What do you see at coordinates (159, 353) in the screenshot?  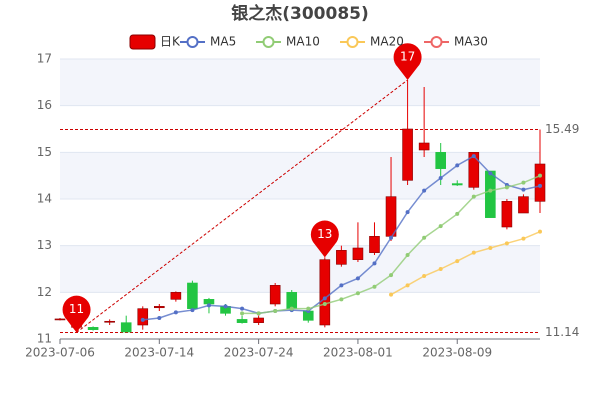 I see `x-tick-label: 2023-07-14` at bounding box center [159, 353].